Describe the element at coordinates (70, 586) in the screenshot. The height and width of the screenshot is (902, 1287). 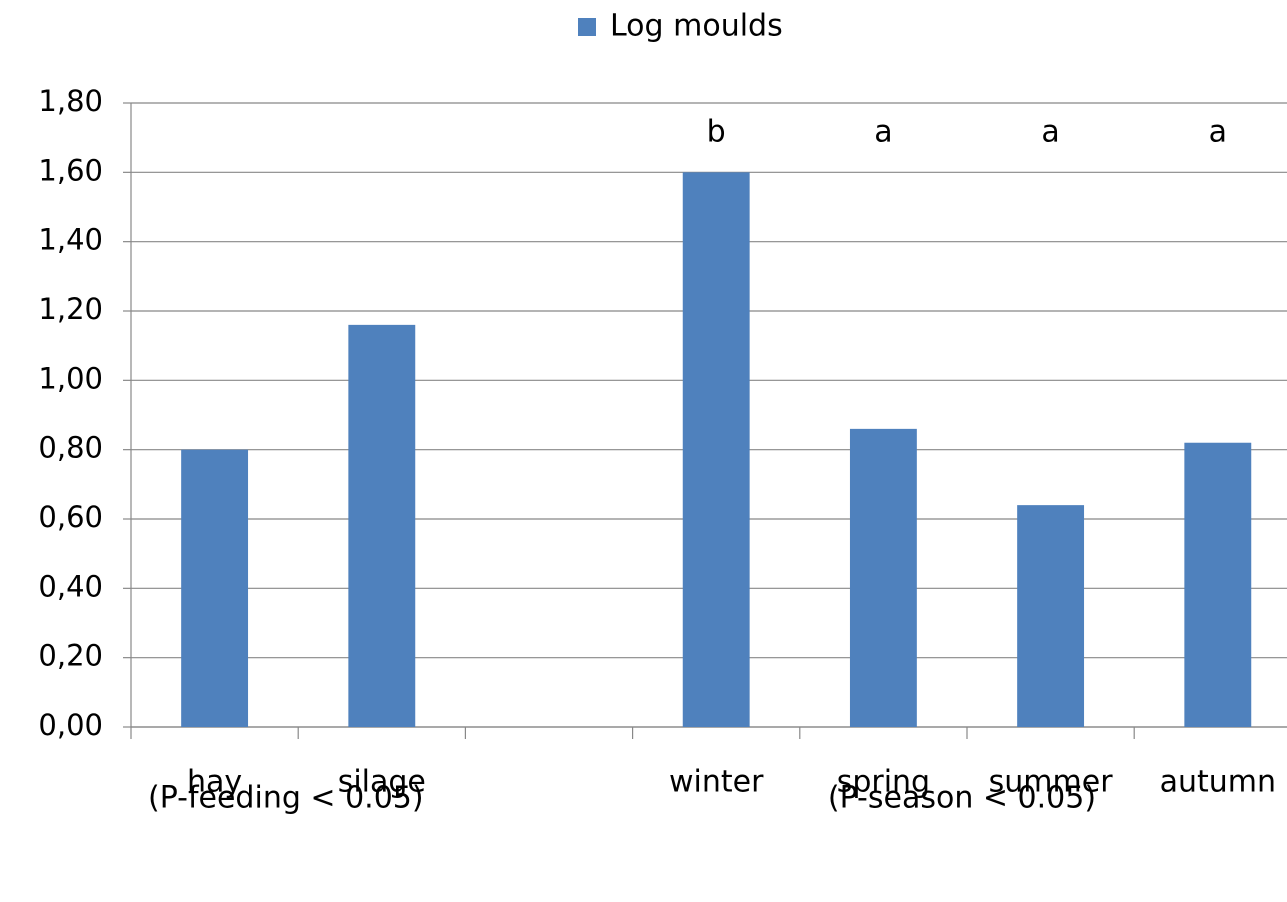
I see `y-tick-label: 0,40` at that location.